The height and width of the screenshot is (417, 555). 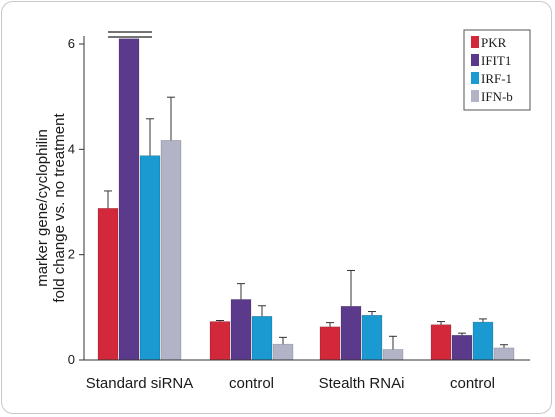 I want to click on legend-label: IFIT1, so click(x=496, y=60).